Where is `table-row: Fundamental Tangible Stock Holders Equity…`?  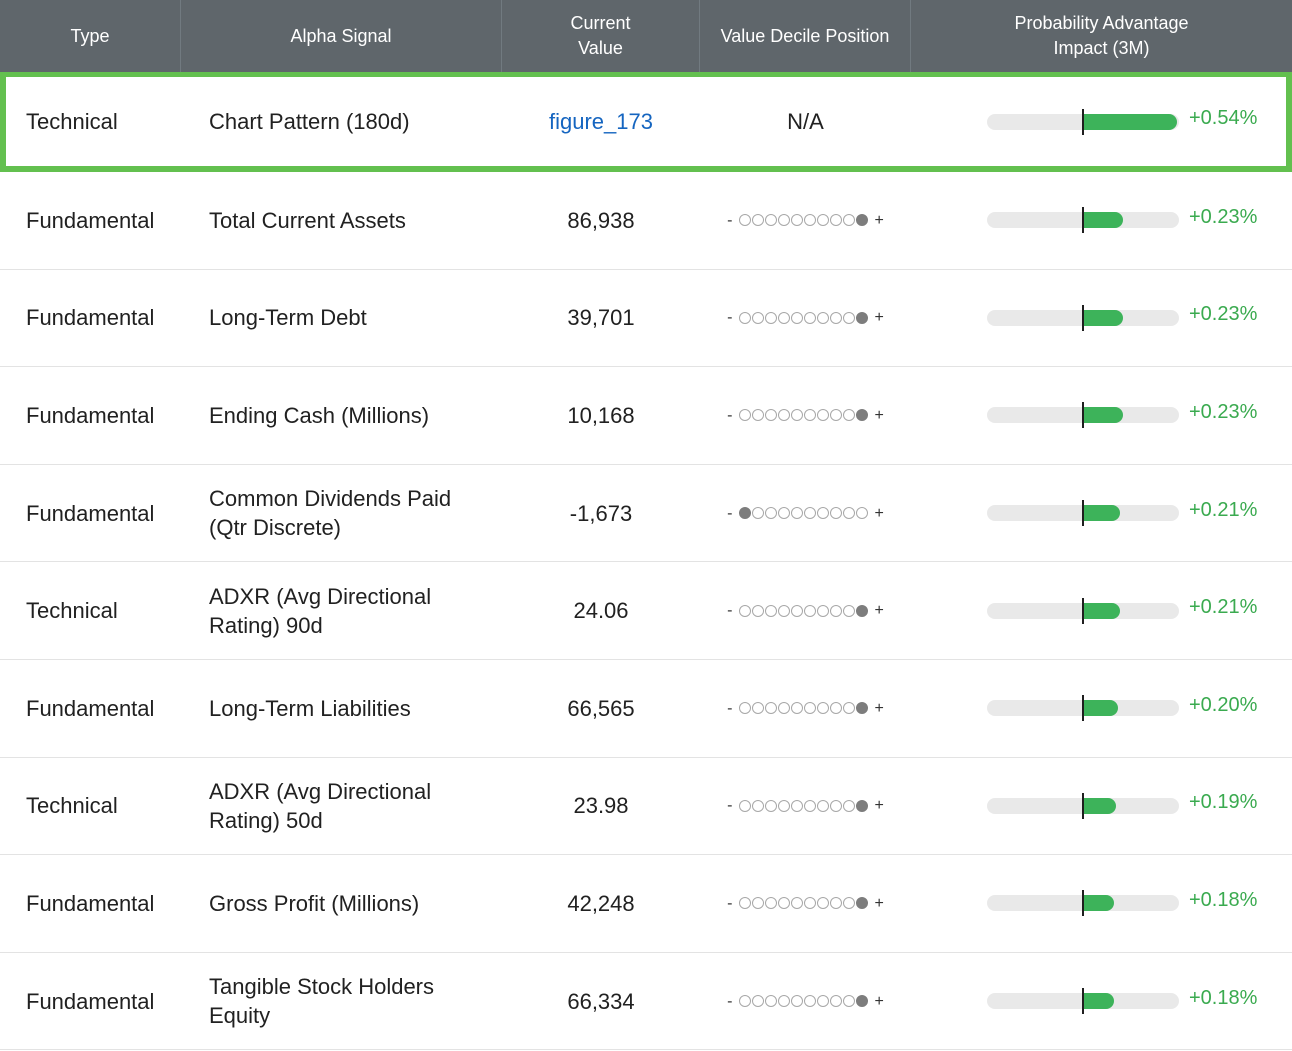 table-row: Fundamental Tangible Stock Holders Equity… is located at coordinates (646, 1002).